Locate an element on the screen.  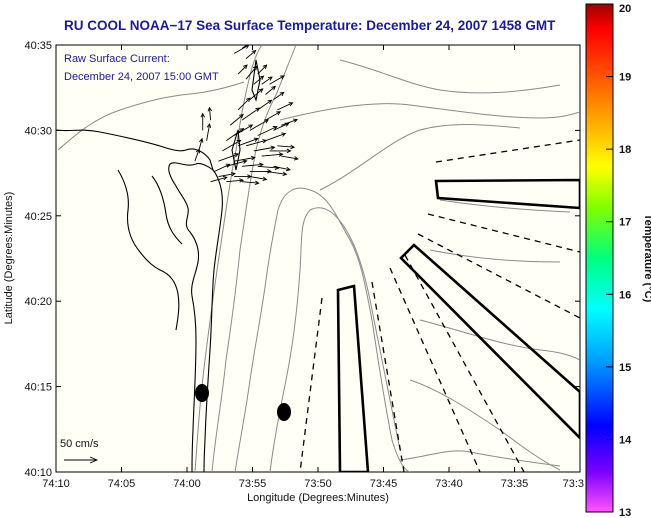
x-tick-label: 73:3 is located at coordinates (573, 484).